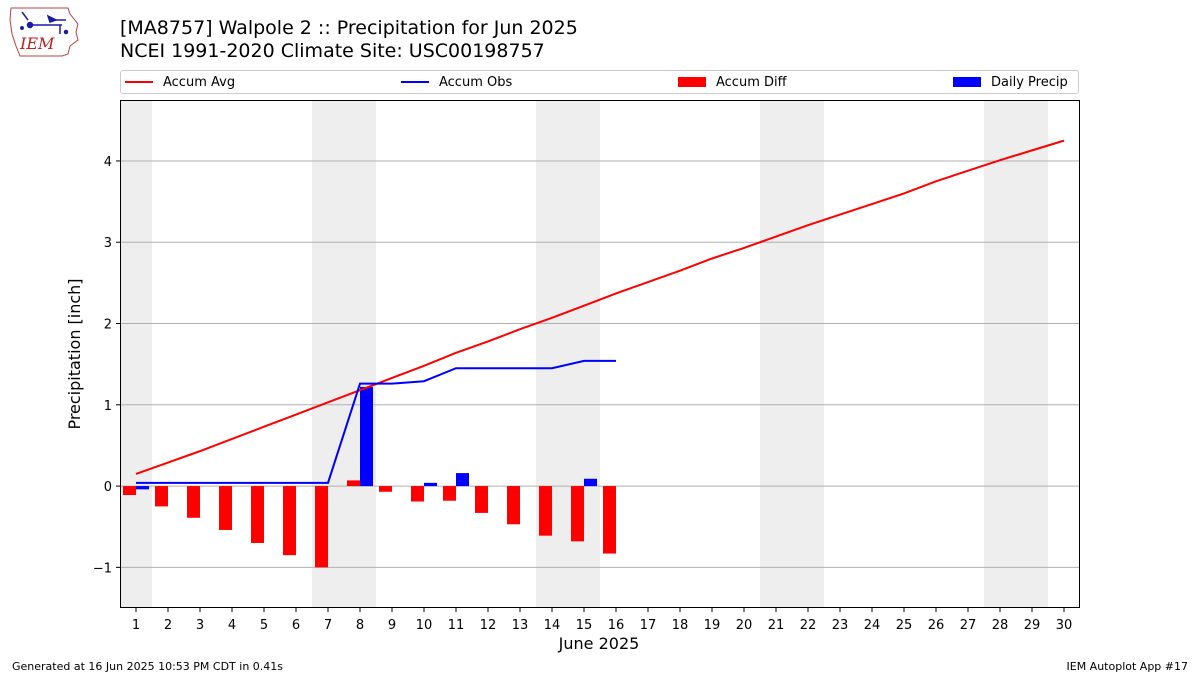  I want to click on x-tick-label-1: 1, so click(136, 625).